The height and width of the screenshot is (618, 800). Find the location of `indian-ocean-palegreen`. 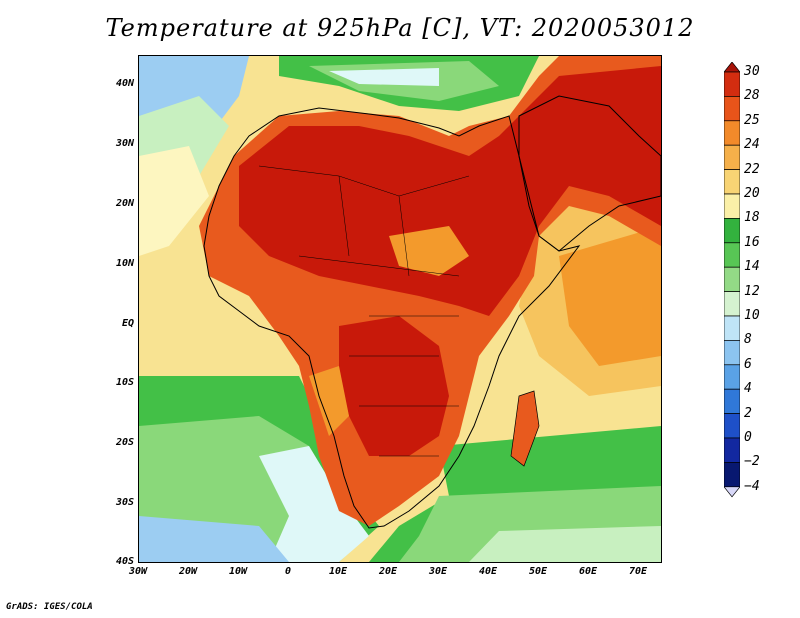

indian-ocean-palegreen is located at coordinates (565, 544).